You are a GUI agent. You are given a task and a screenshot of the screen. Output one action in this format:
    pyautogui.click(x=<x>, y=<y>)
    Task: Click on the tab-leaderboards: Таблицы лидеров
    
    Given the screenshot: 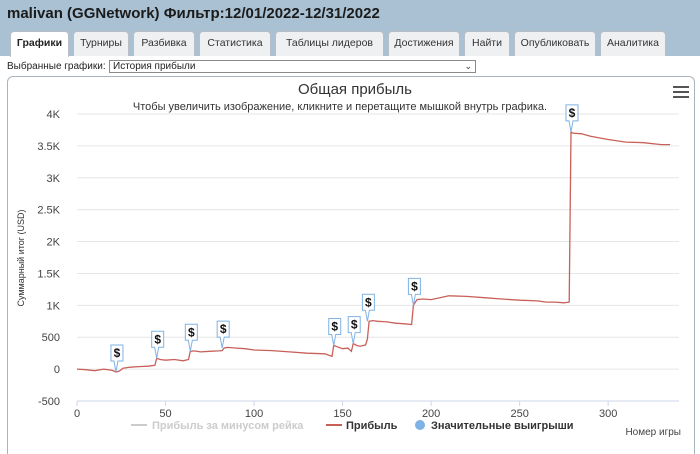 What is the action you would take?
    pyautogui.click(x=329, y=43)
    